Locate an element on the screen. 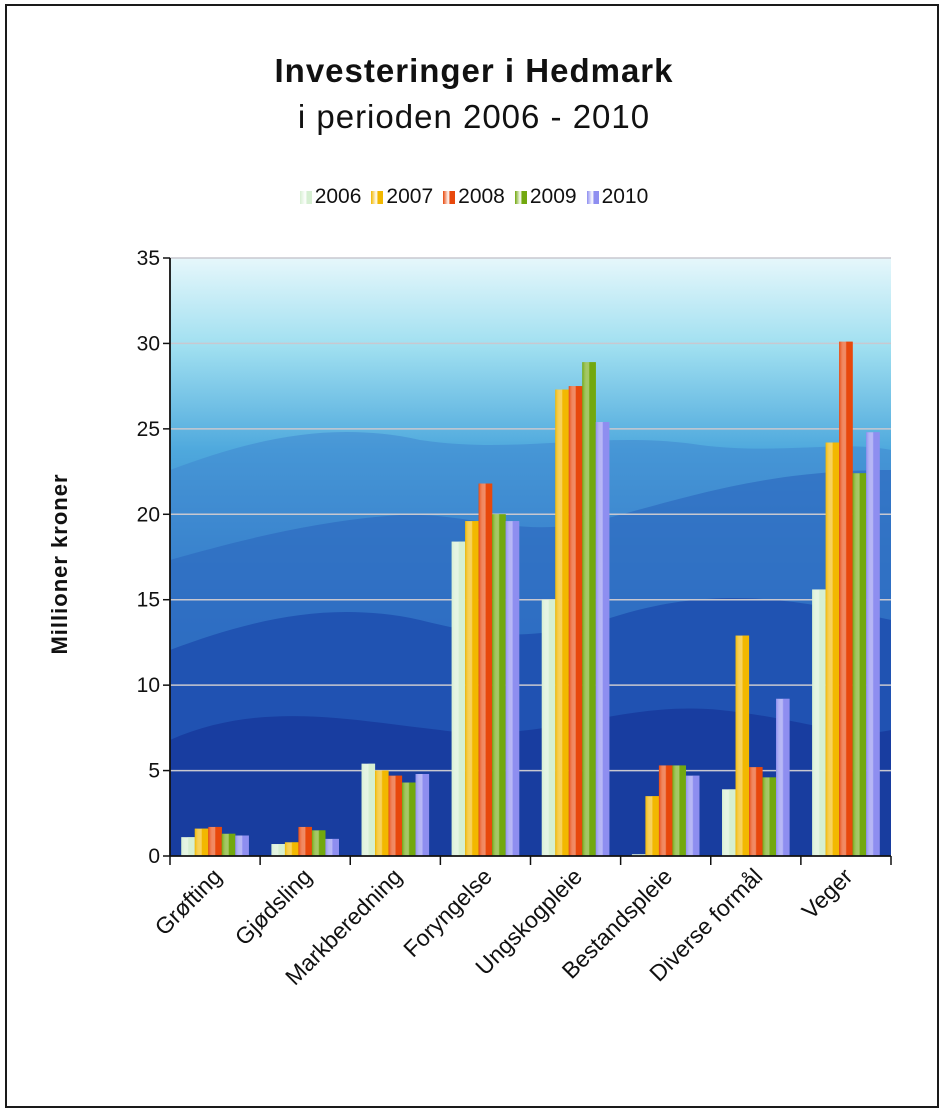 Image resolution: width=948 pixels, height=1115 pixels. chart-legend: 2006 2007 2008 2009 2010 is located at coordinates (474, 197).